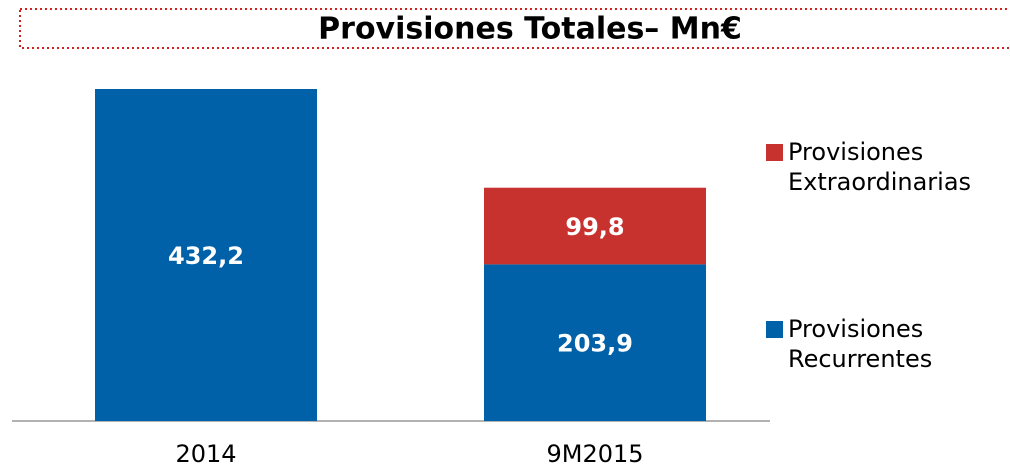 The width and height of the screenshot is (1010, 469). What do you see at coordinates (880, 167) in the screenshot?
I see `legend-label: Provisiones Extraordinarias` at bounding box center [880, 167].